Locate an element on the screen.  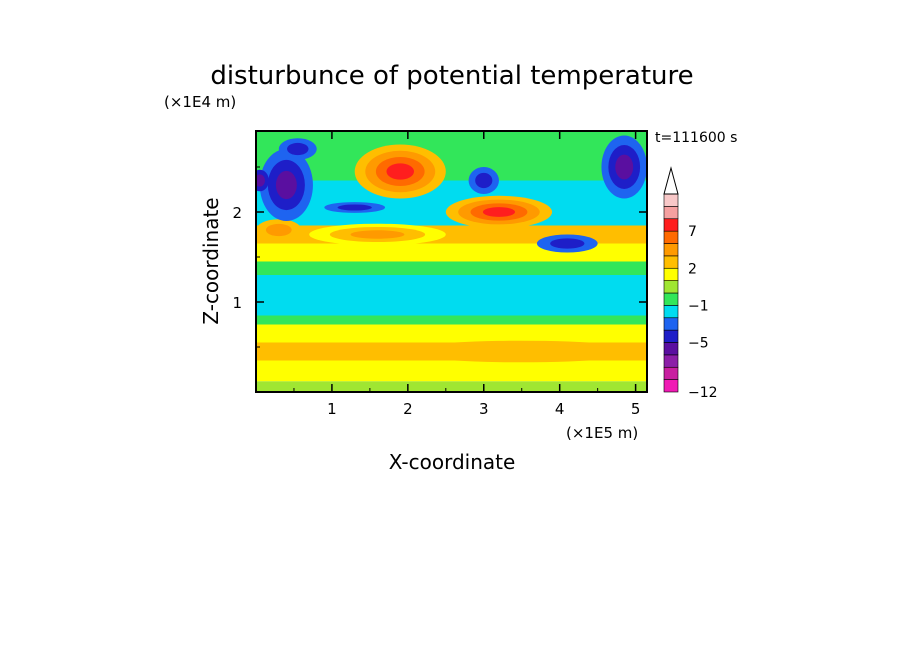
x-tick-label: 3 is located at coordinates (484, 409).